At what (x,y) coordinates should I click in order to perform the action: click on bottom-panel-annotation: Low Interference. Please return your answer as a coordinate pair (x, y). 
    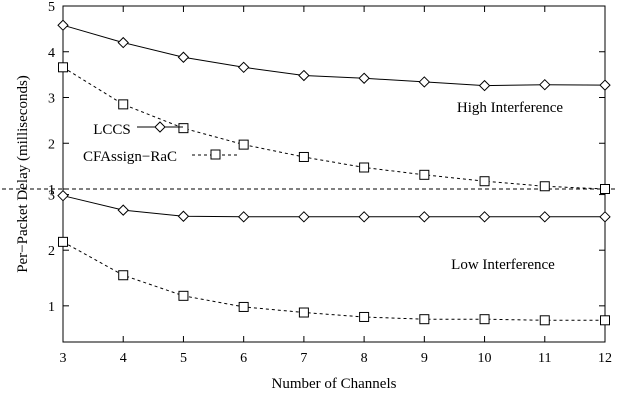
    Looking at the image, I should click on (503, 265).